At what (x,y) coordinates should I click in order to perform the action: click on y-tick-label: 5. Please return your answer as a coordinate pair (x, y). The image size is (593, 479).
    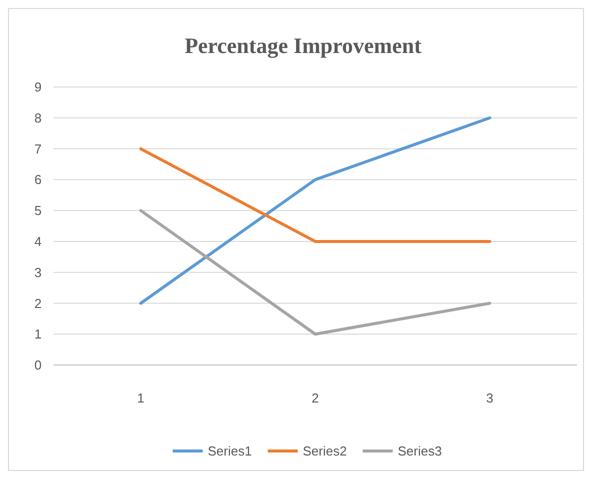
    Looking at the image, I should click on (38, 210).